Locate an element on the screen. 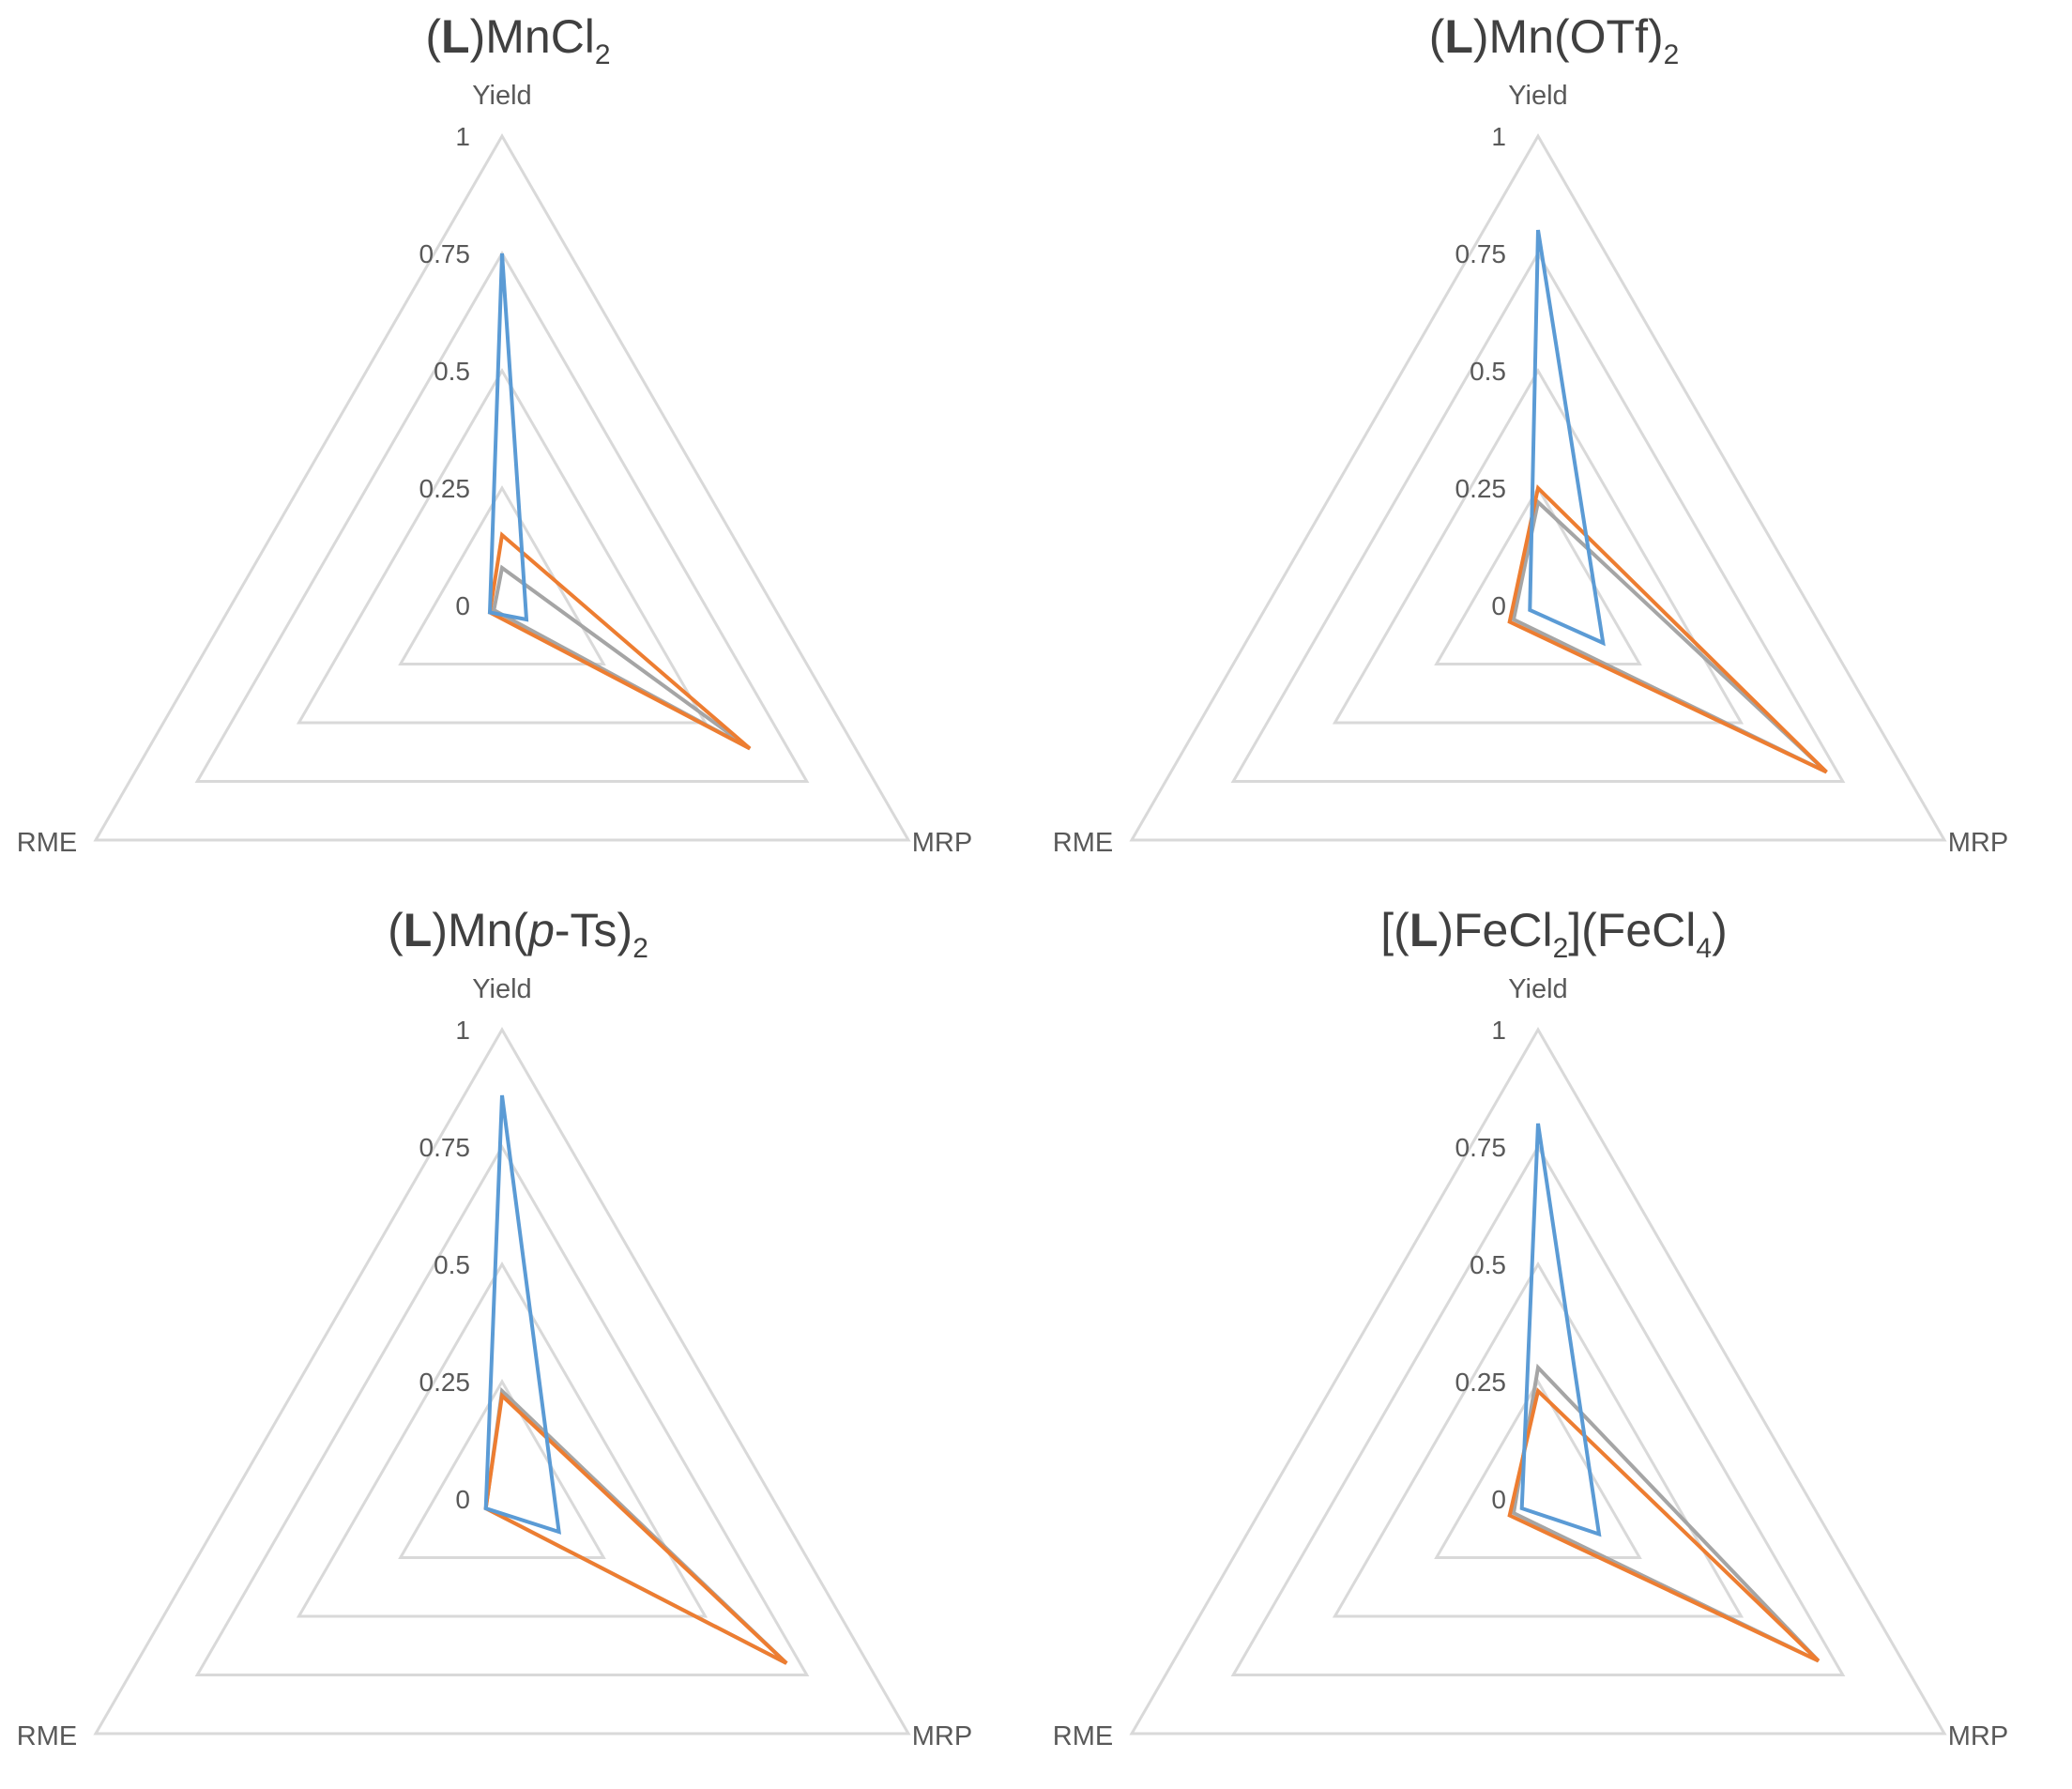 This screenshot has width=2072, height=1789. chart-title-part: )Mn(OTf) is located at coordinates (1568, 36).